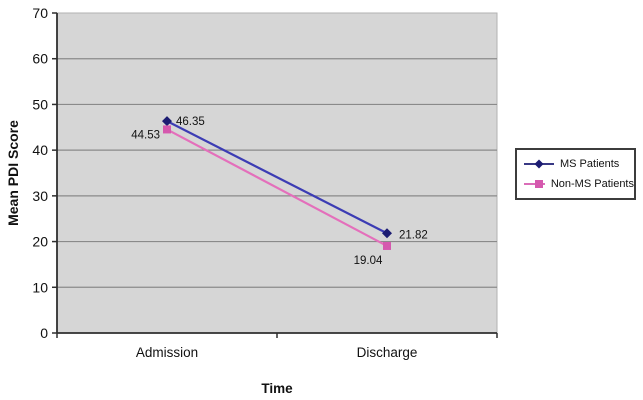  I want to click on y-axis-title: Mean PDI Score, so click(13, 173).